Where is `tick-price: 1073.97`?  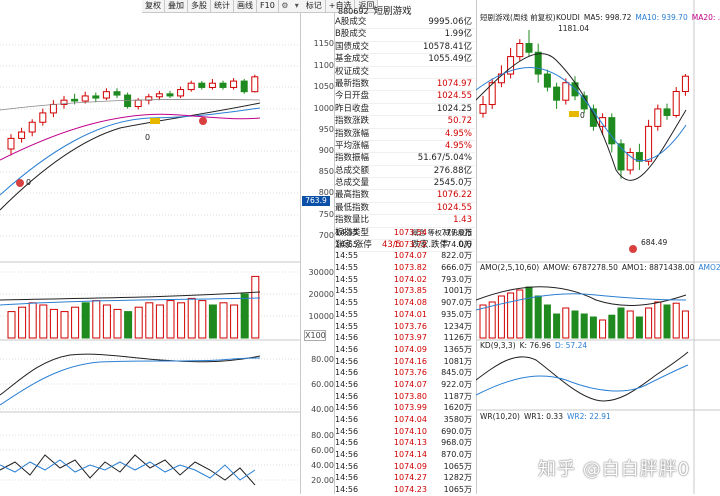 tick-price: 1073.97 is located at coordinates (410, 338).